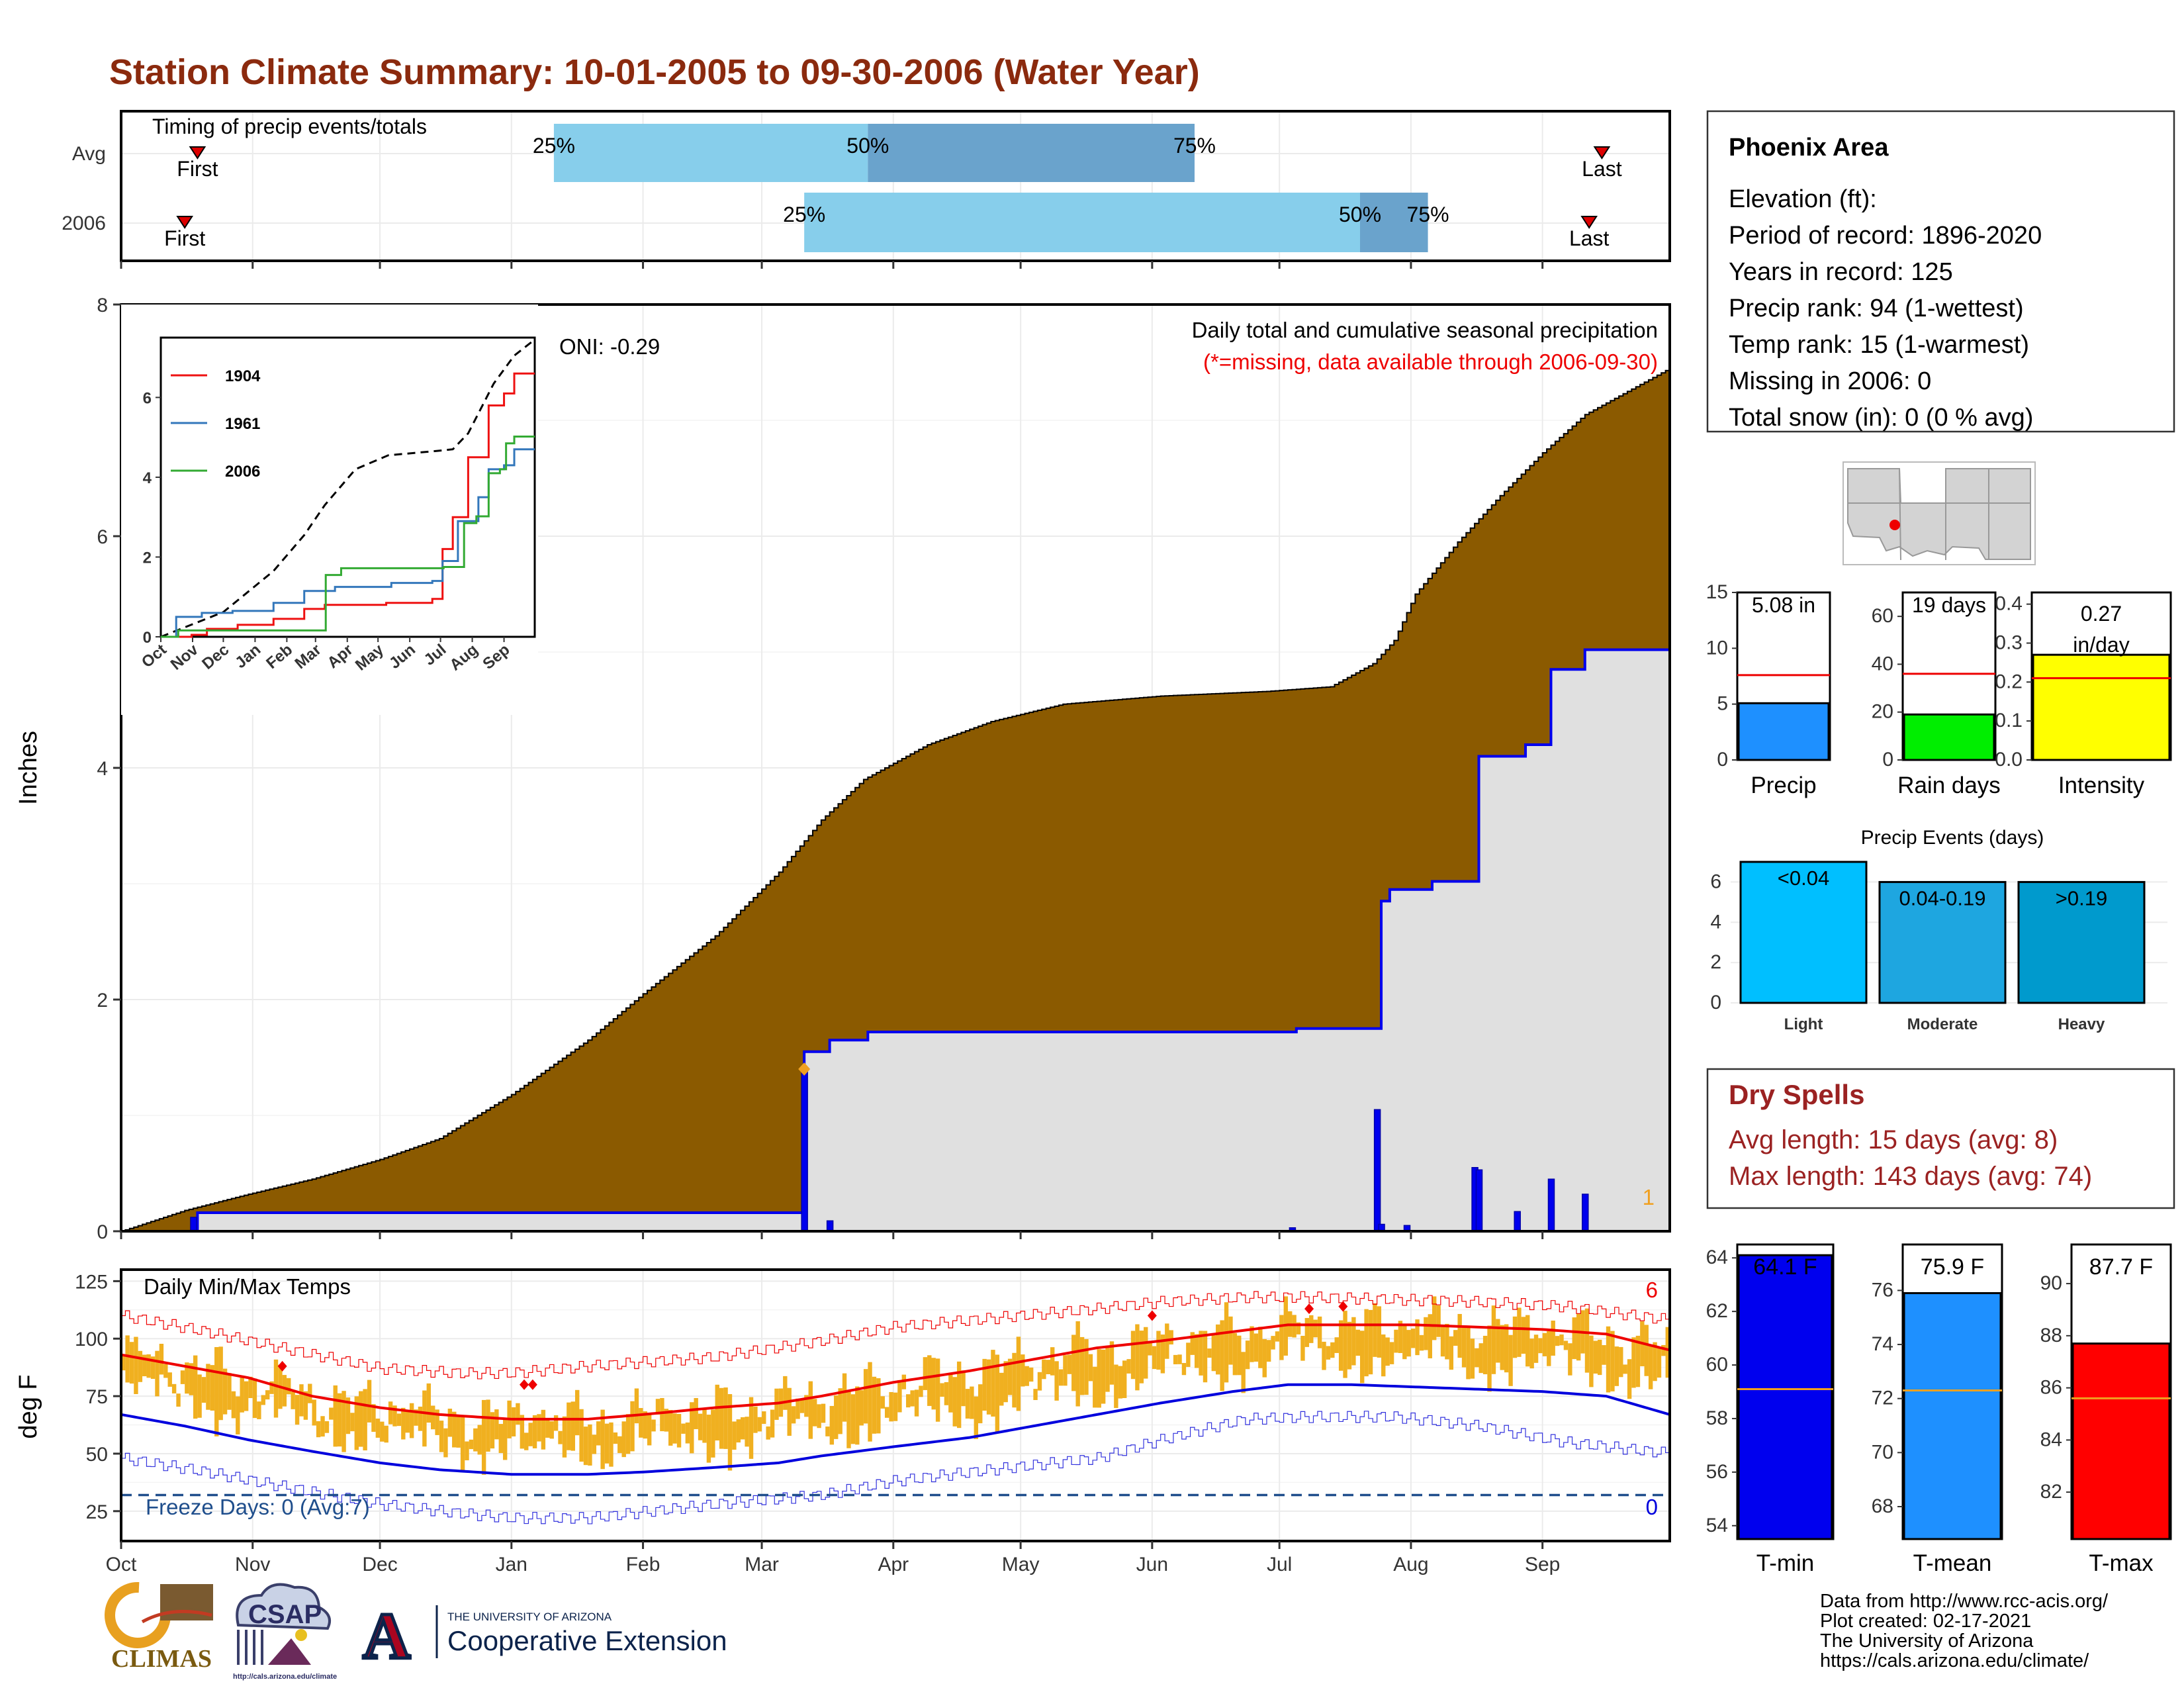  I want to click on footer-line: https://cals.arizona.edu/climate/, so click(1954, 1660).